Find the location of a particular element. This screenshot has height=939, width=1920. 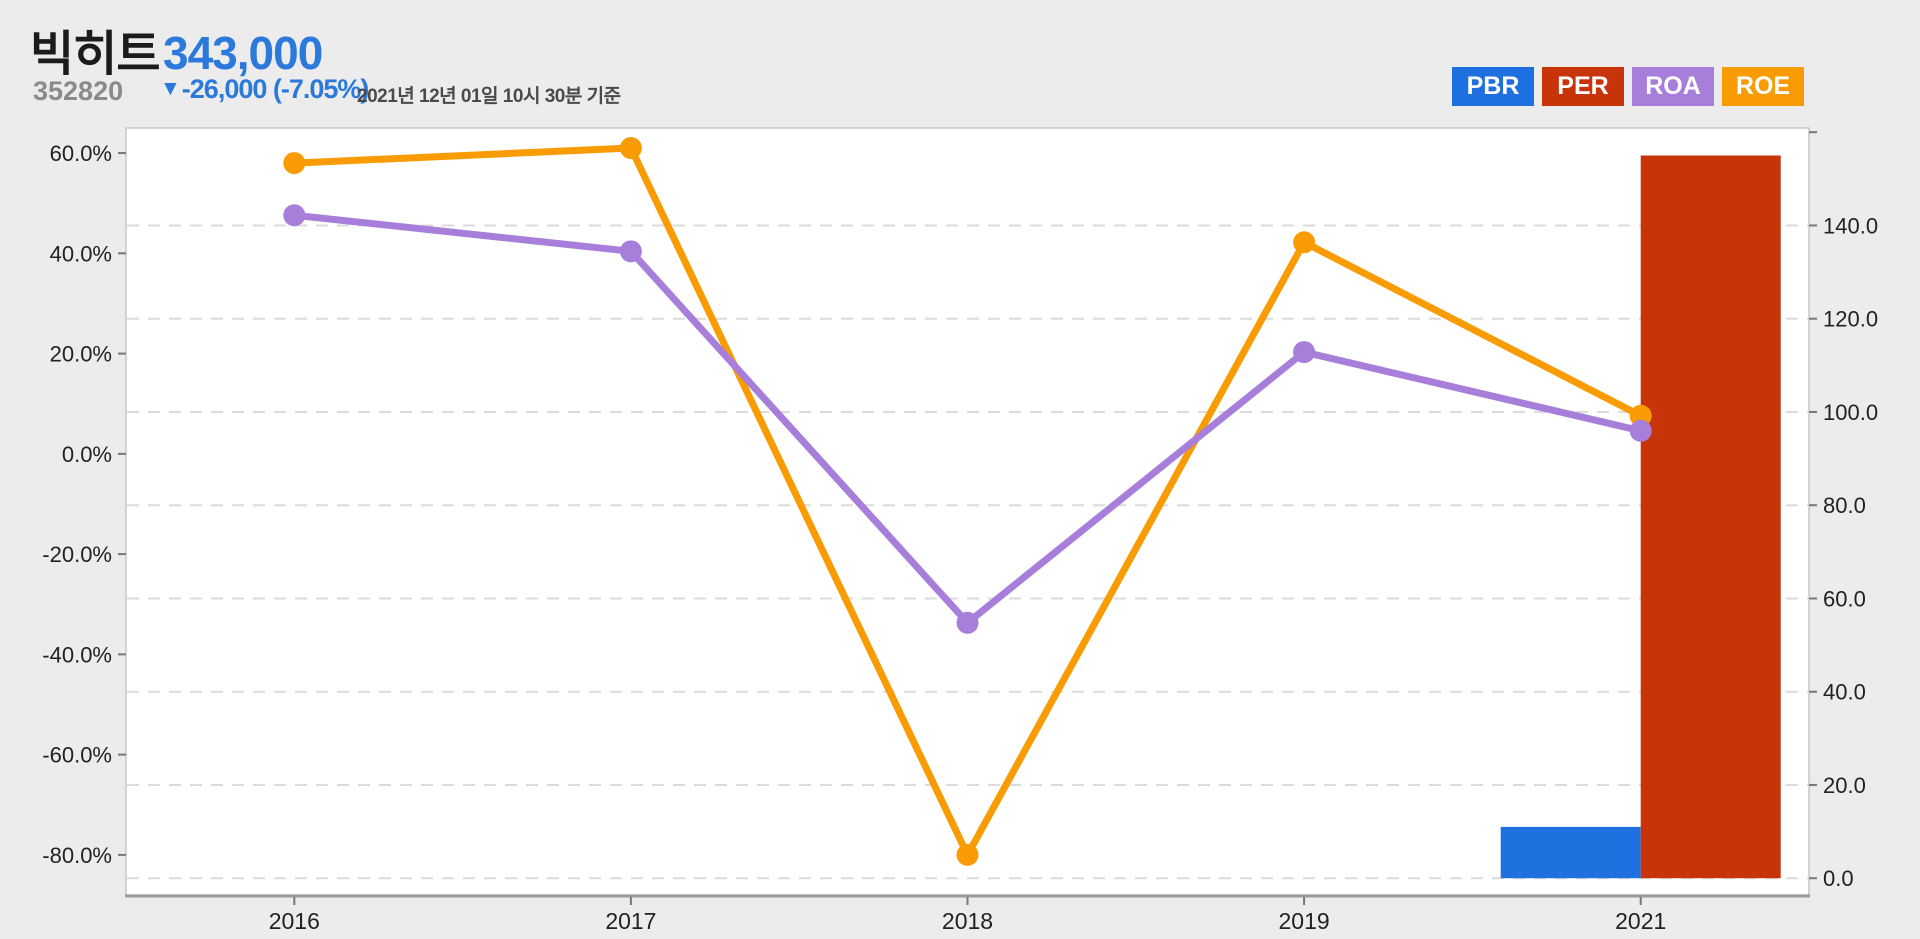

y-left-tick-label: 60.0% is located at coordinates (81, 153).